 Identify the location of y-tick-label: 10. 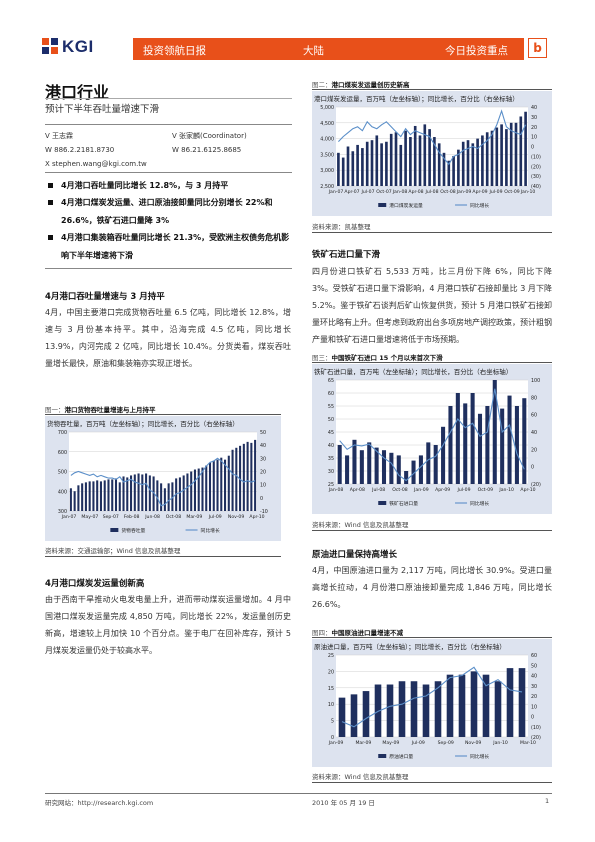
(331, 705).